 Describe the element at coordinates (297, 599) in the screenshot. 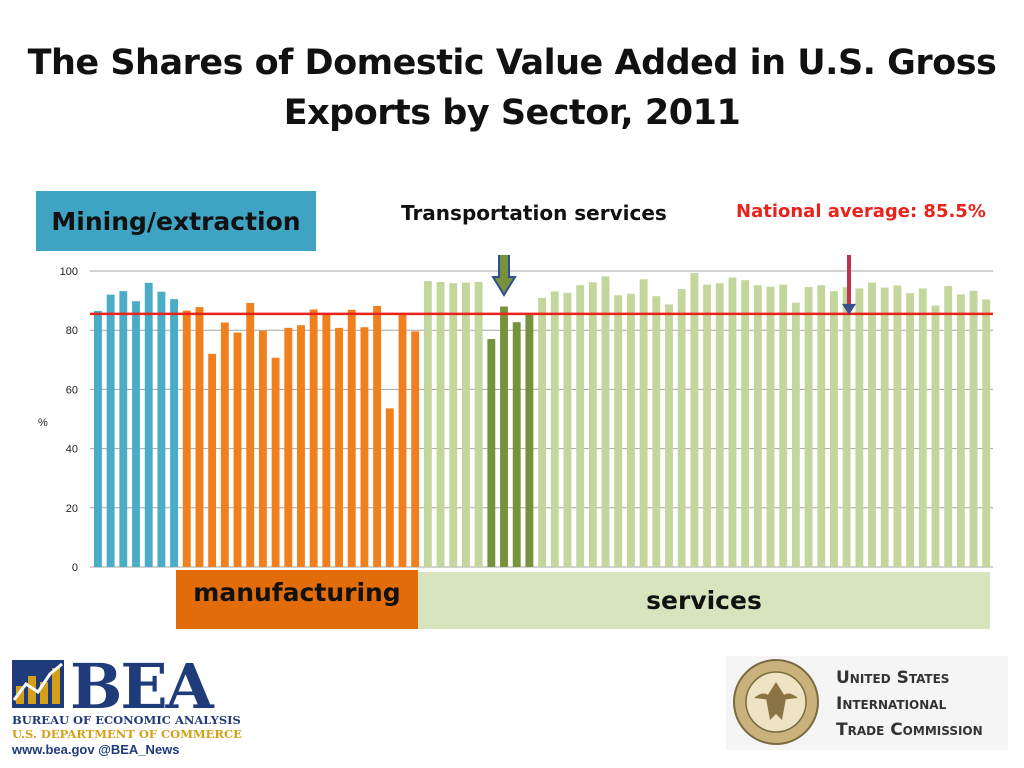

I see `manufacturing-category-label: manufacturing` at that location.